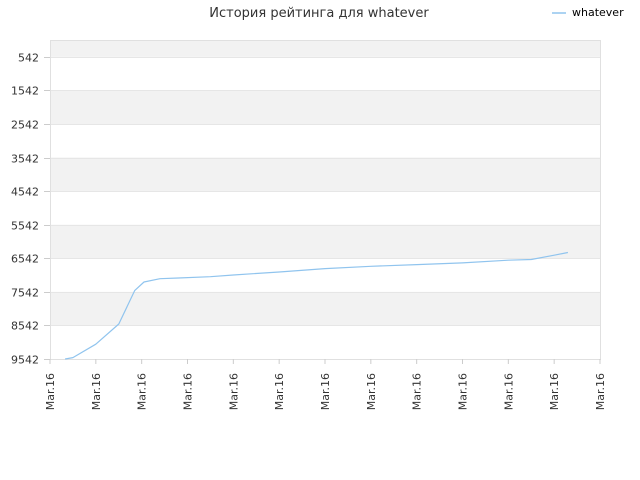 This screenshot has height=480, width=640. I want to click on y-axis-ticks: 542 1542 2542 3542 4542 5542 6542 7542 8542 9542, so click(30, 209).